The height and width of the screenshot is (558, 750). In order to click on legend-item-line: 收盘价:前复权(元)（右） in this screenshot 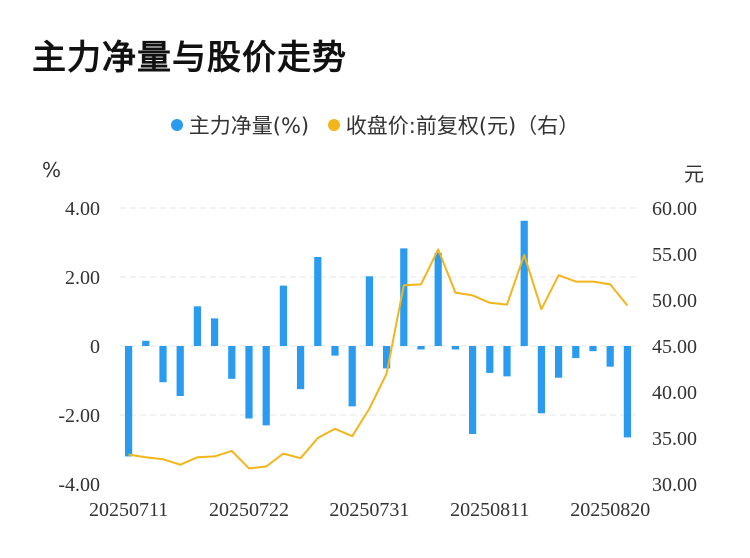, I will do `click(453, 125)`.